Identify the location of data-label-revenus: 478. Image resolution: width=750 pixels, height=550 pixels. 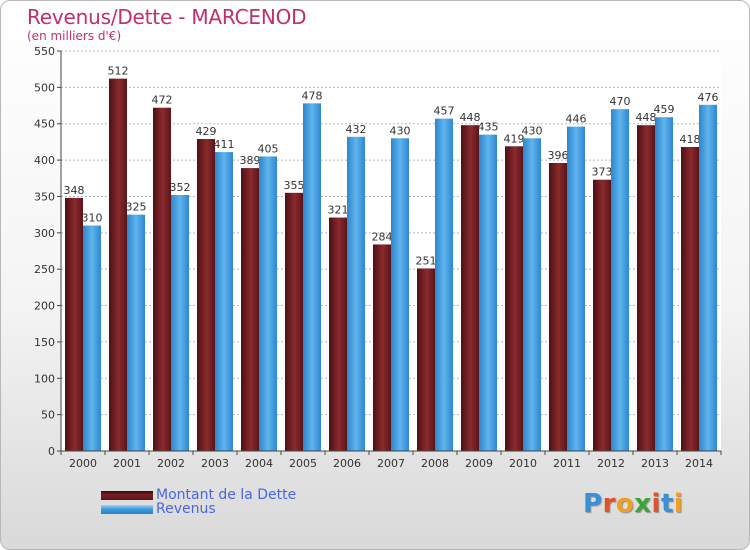
(312, 95).